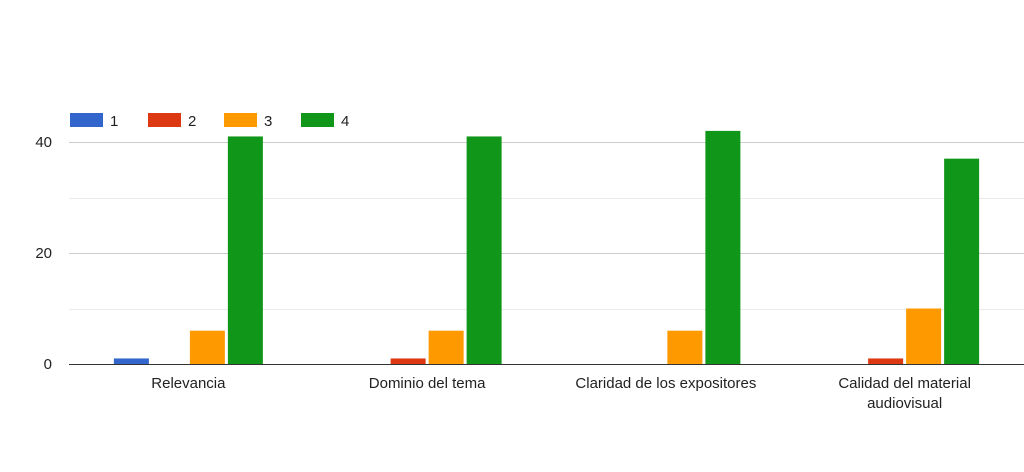  I want to click on x-category-label-line: Relevancia, so click(188, 383).